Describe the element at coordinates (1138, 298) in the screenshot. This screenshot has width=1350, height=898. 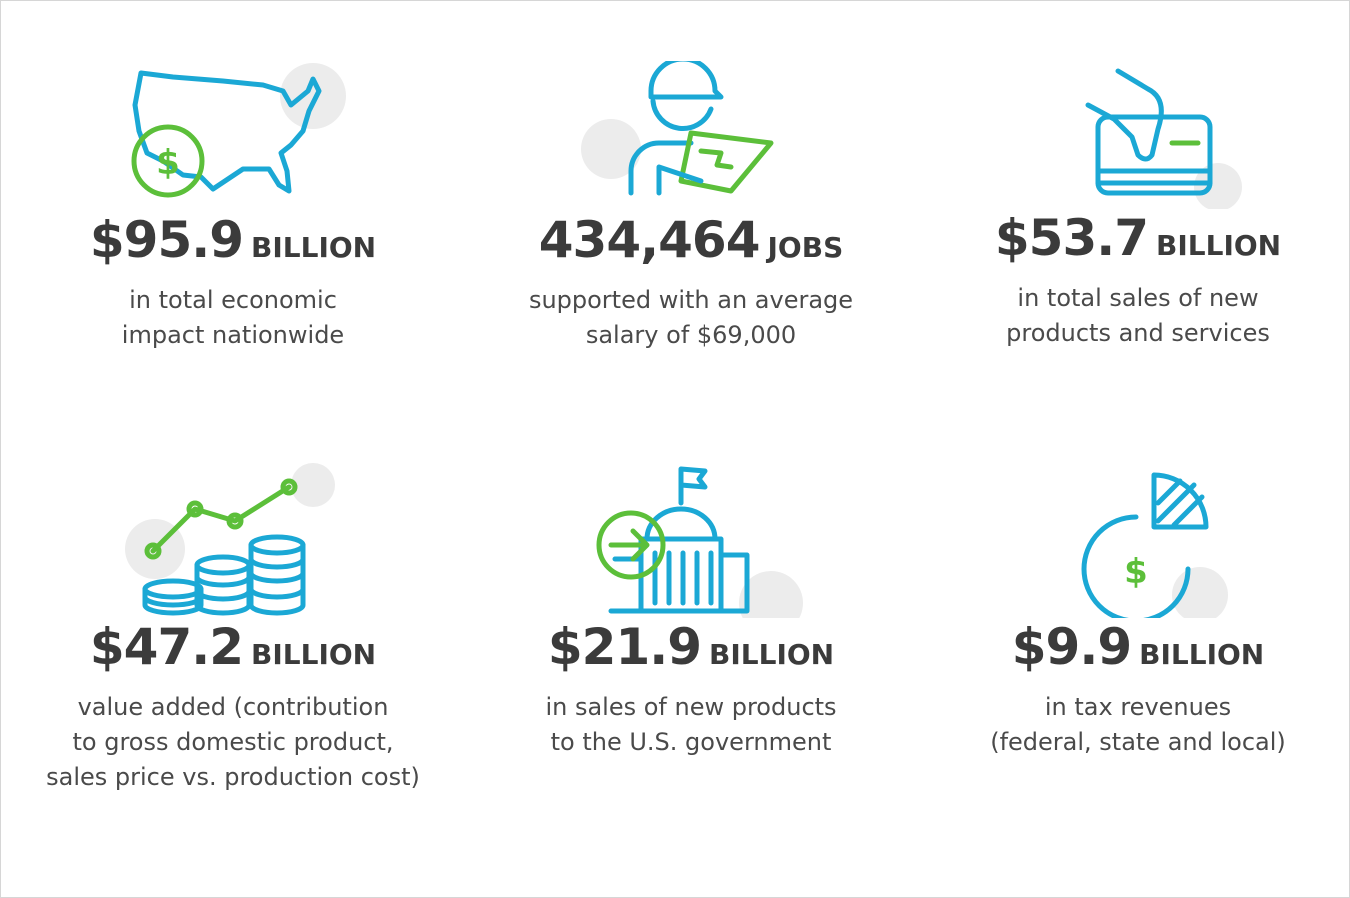
I see `description-line: in total sales of new` at that location.